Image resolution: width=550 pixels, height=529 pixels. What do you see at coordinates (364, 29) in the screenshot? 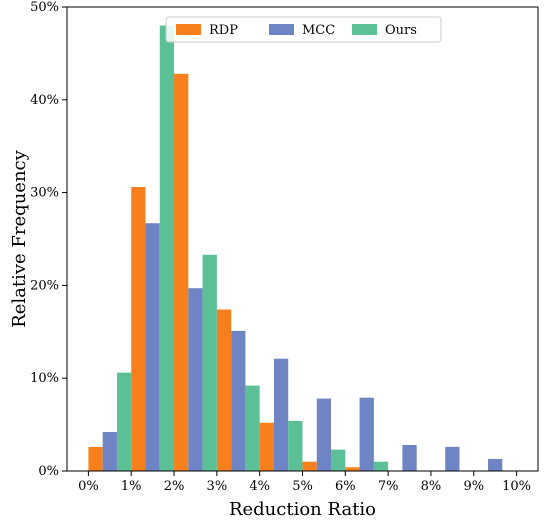
I see `legend-swatch-ours` at bounding box center [364, 29].